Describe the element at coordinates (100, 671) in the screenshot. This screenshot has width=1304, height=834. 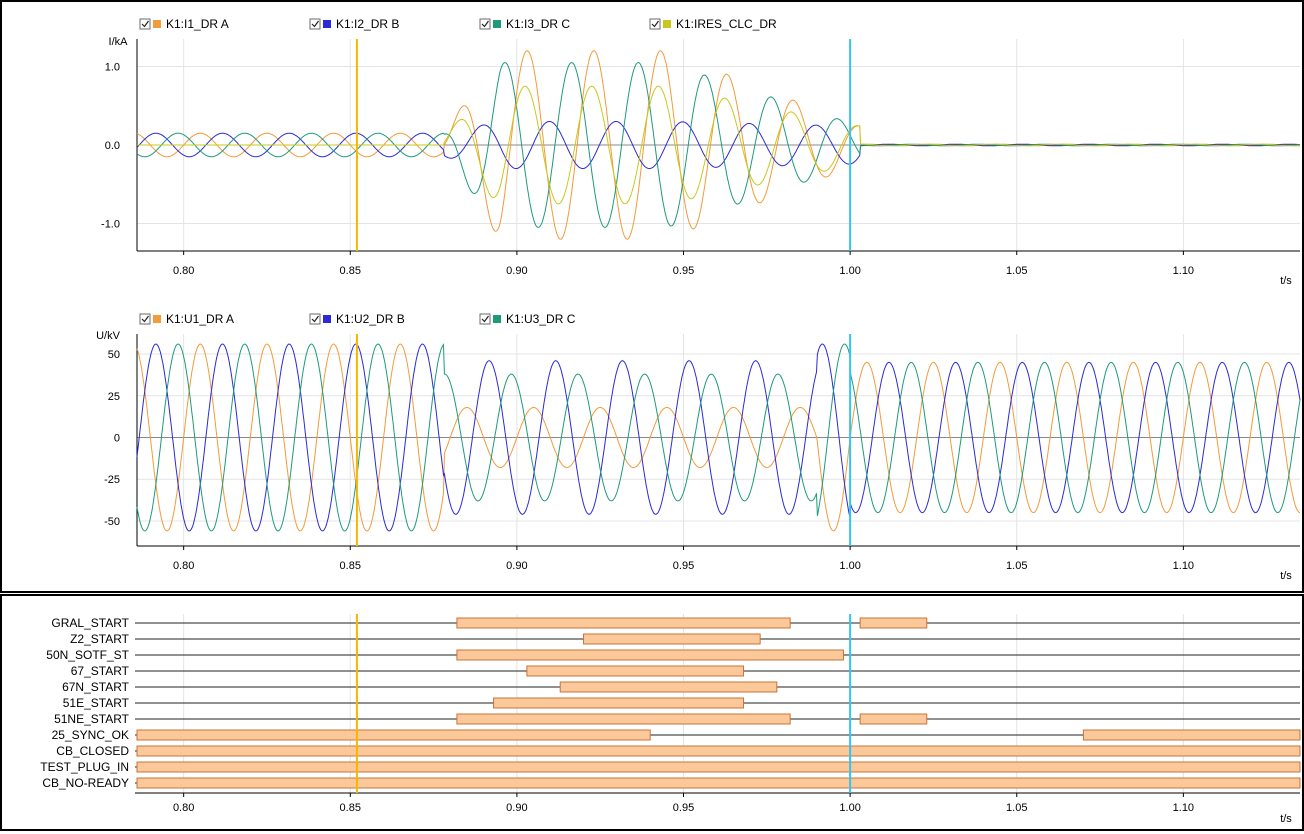
I see `signal-label: 67_START` at that location.